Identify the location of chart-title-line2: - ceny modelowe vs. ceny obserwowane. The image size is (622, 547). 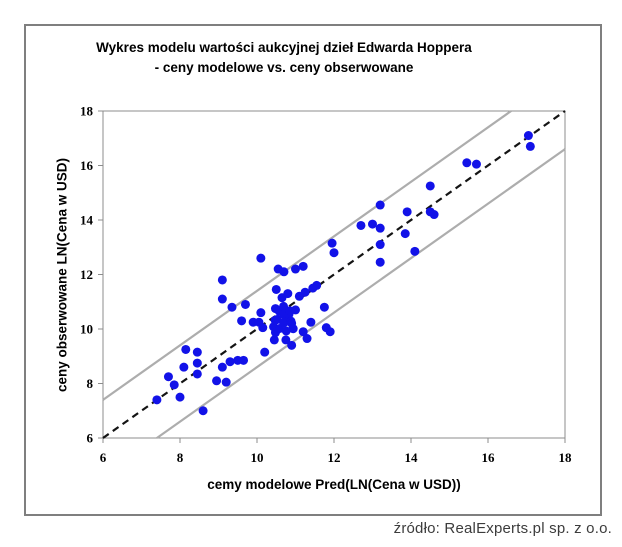
(284, 67).